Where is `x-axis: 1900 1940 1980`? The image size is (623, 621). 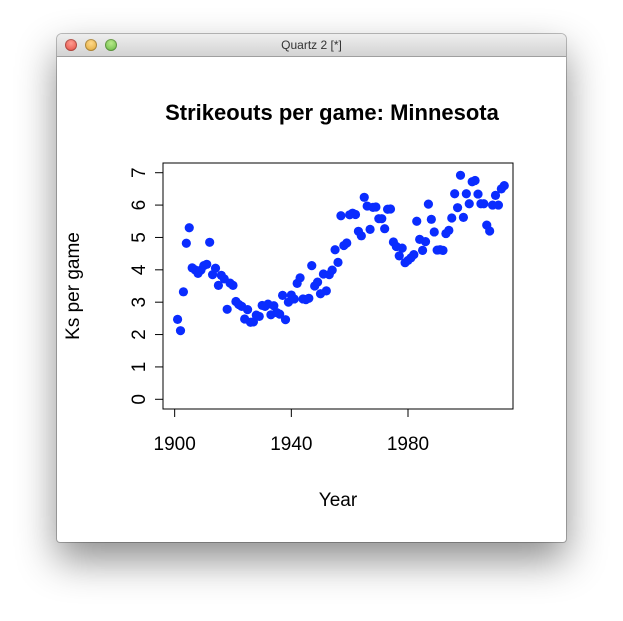 x-axis: 1900 1940 1980 is located at coordinates (291, 431).